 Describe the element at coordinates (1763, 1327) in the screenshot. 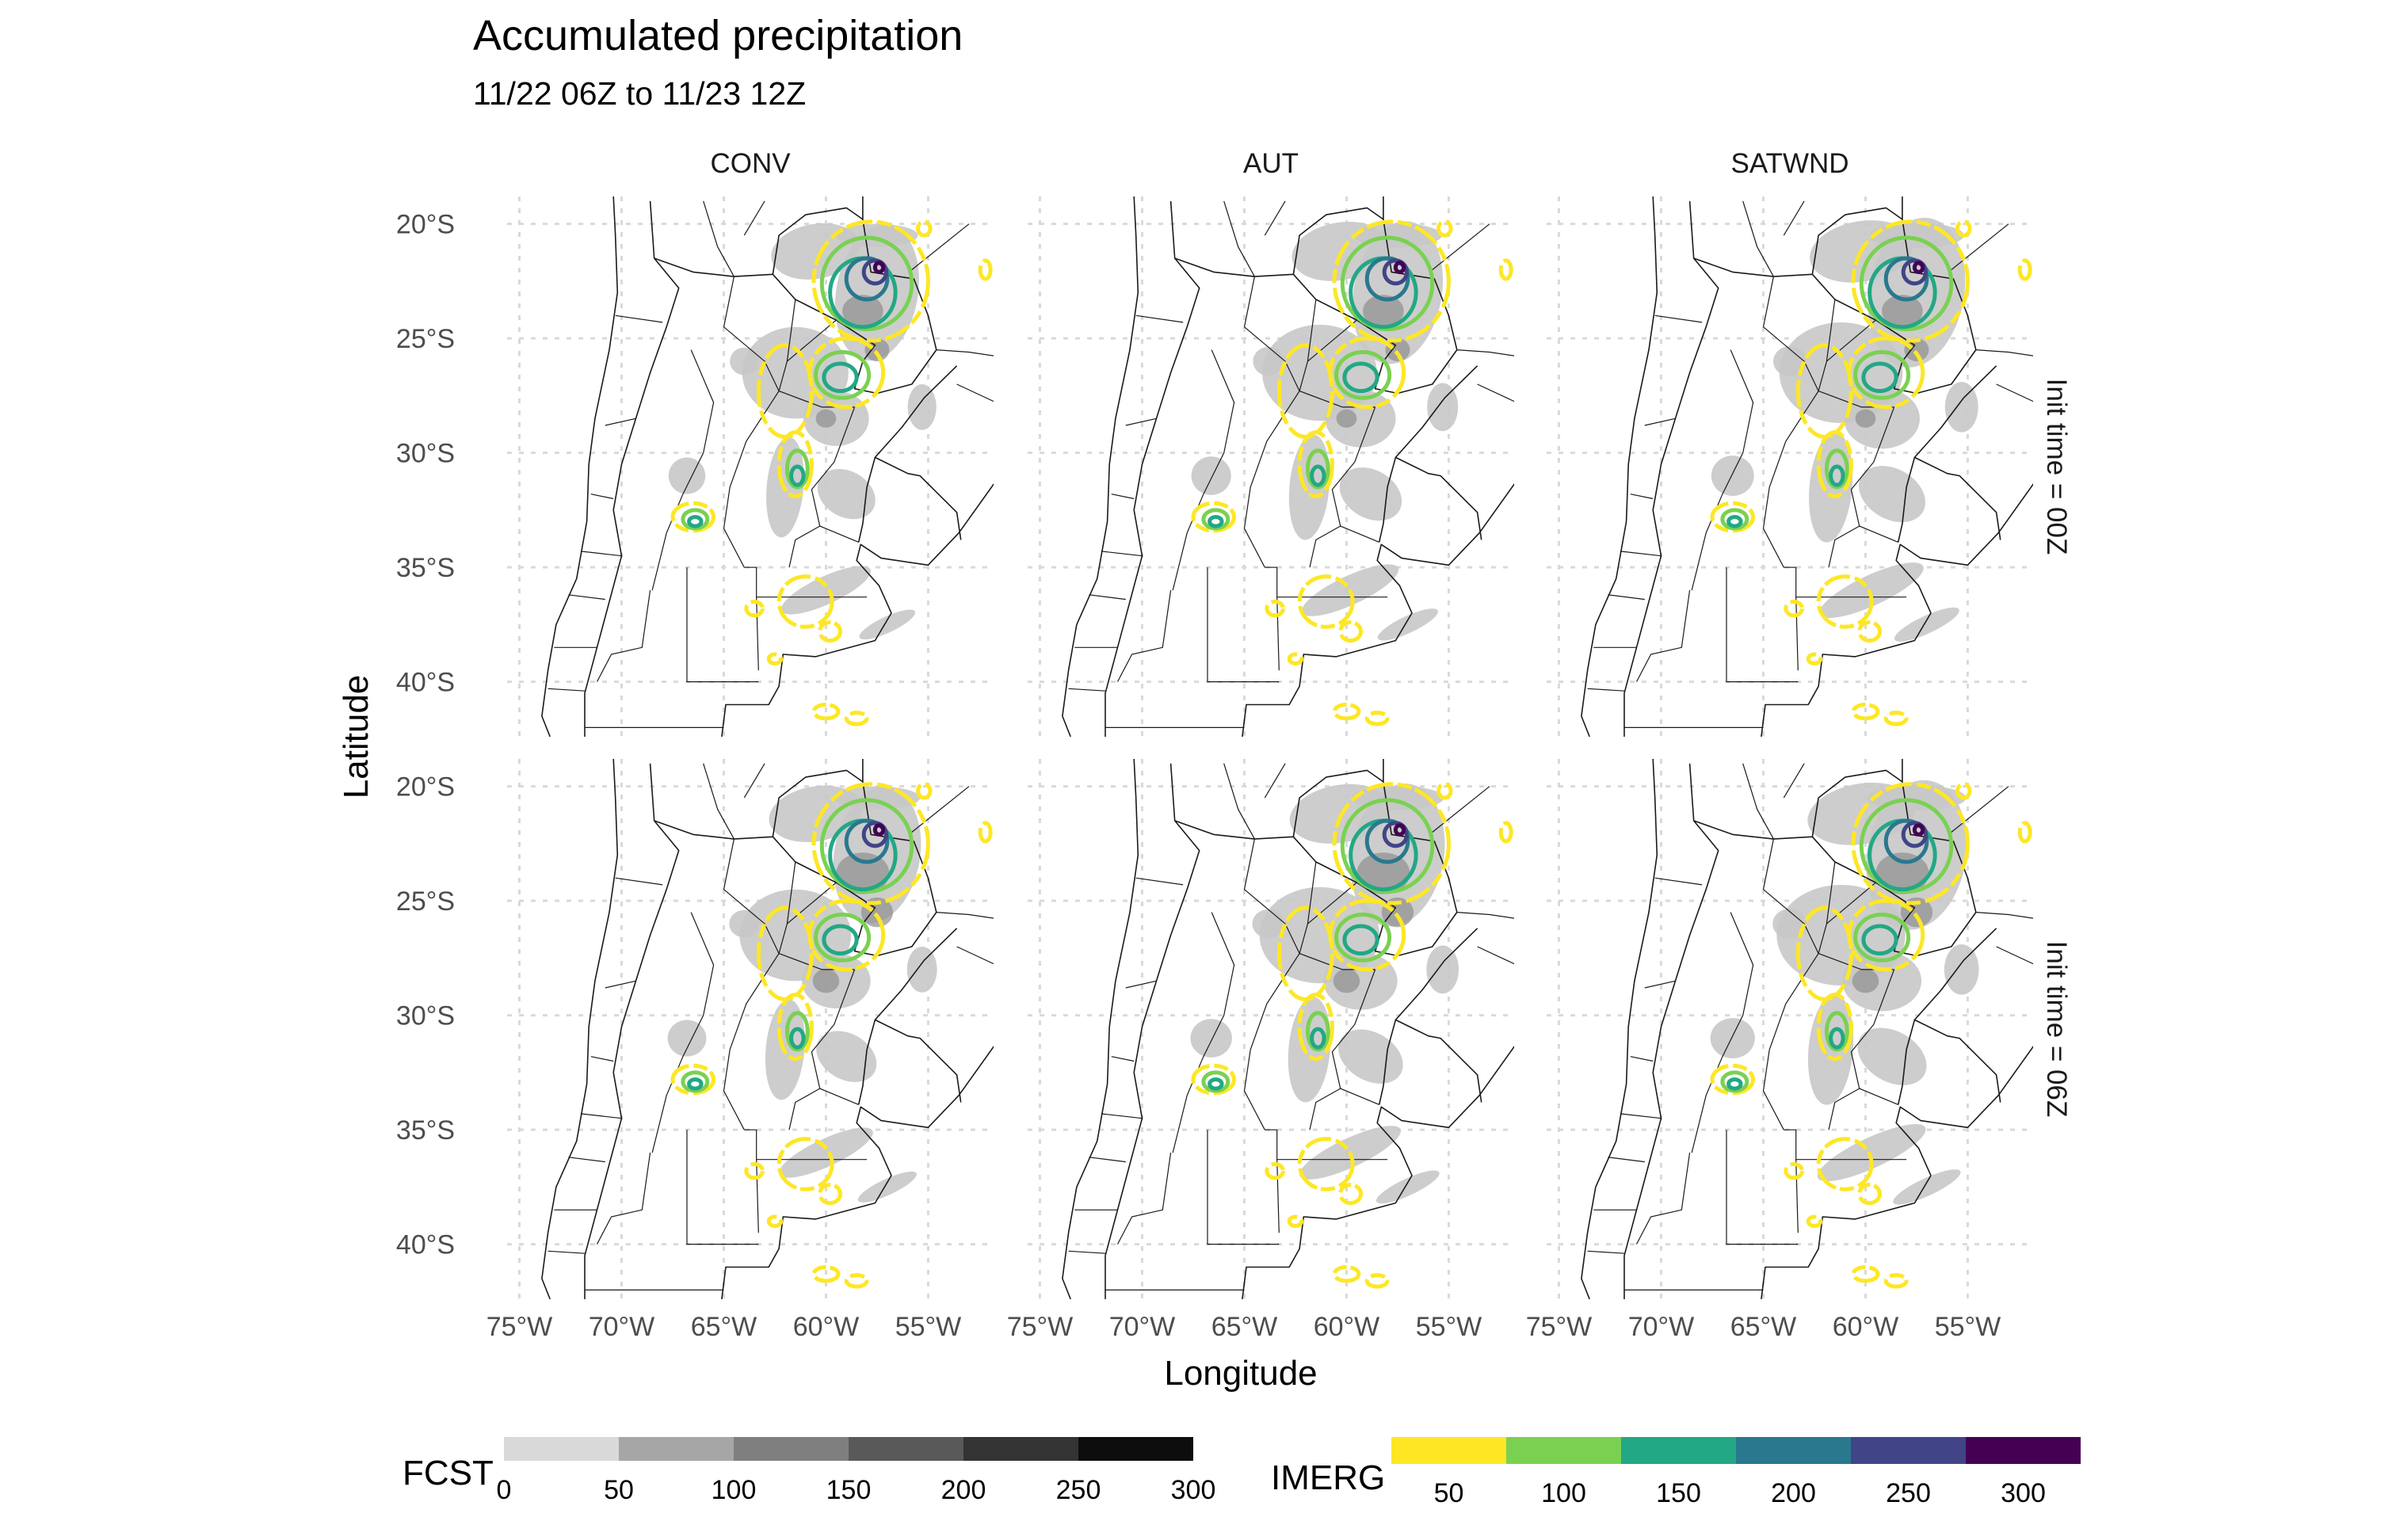

I see `lon-tick-label: 65°W` at that location.